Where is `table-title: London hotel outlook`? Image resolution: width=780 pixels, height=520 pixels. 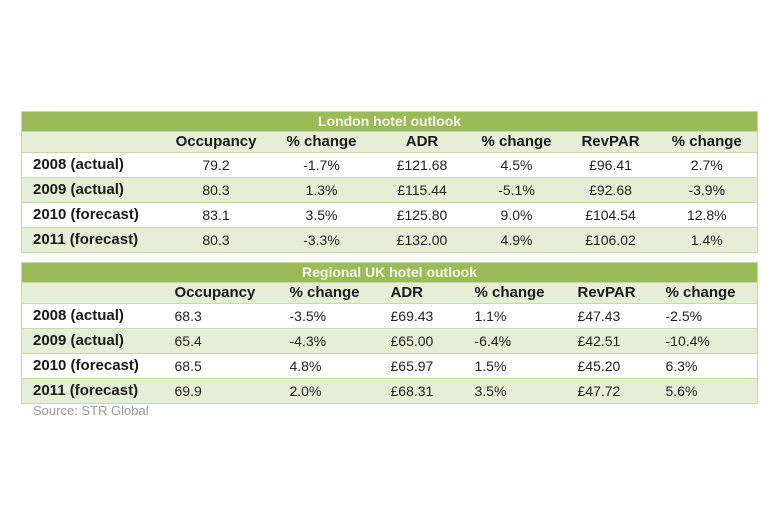 table-title: London hotel outlook is located at coordinates (389, 121).